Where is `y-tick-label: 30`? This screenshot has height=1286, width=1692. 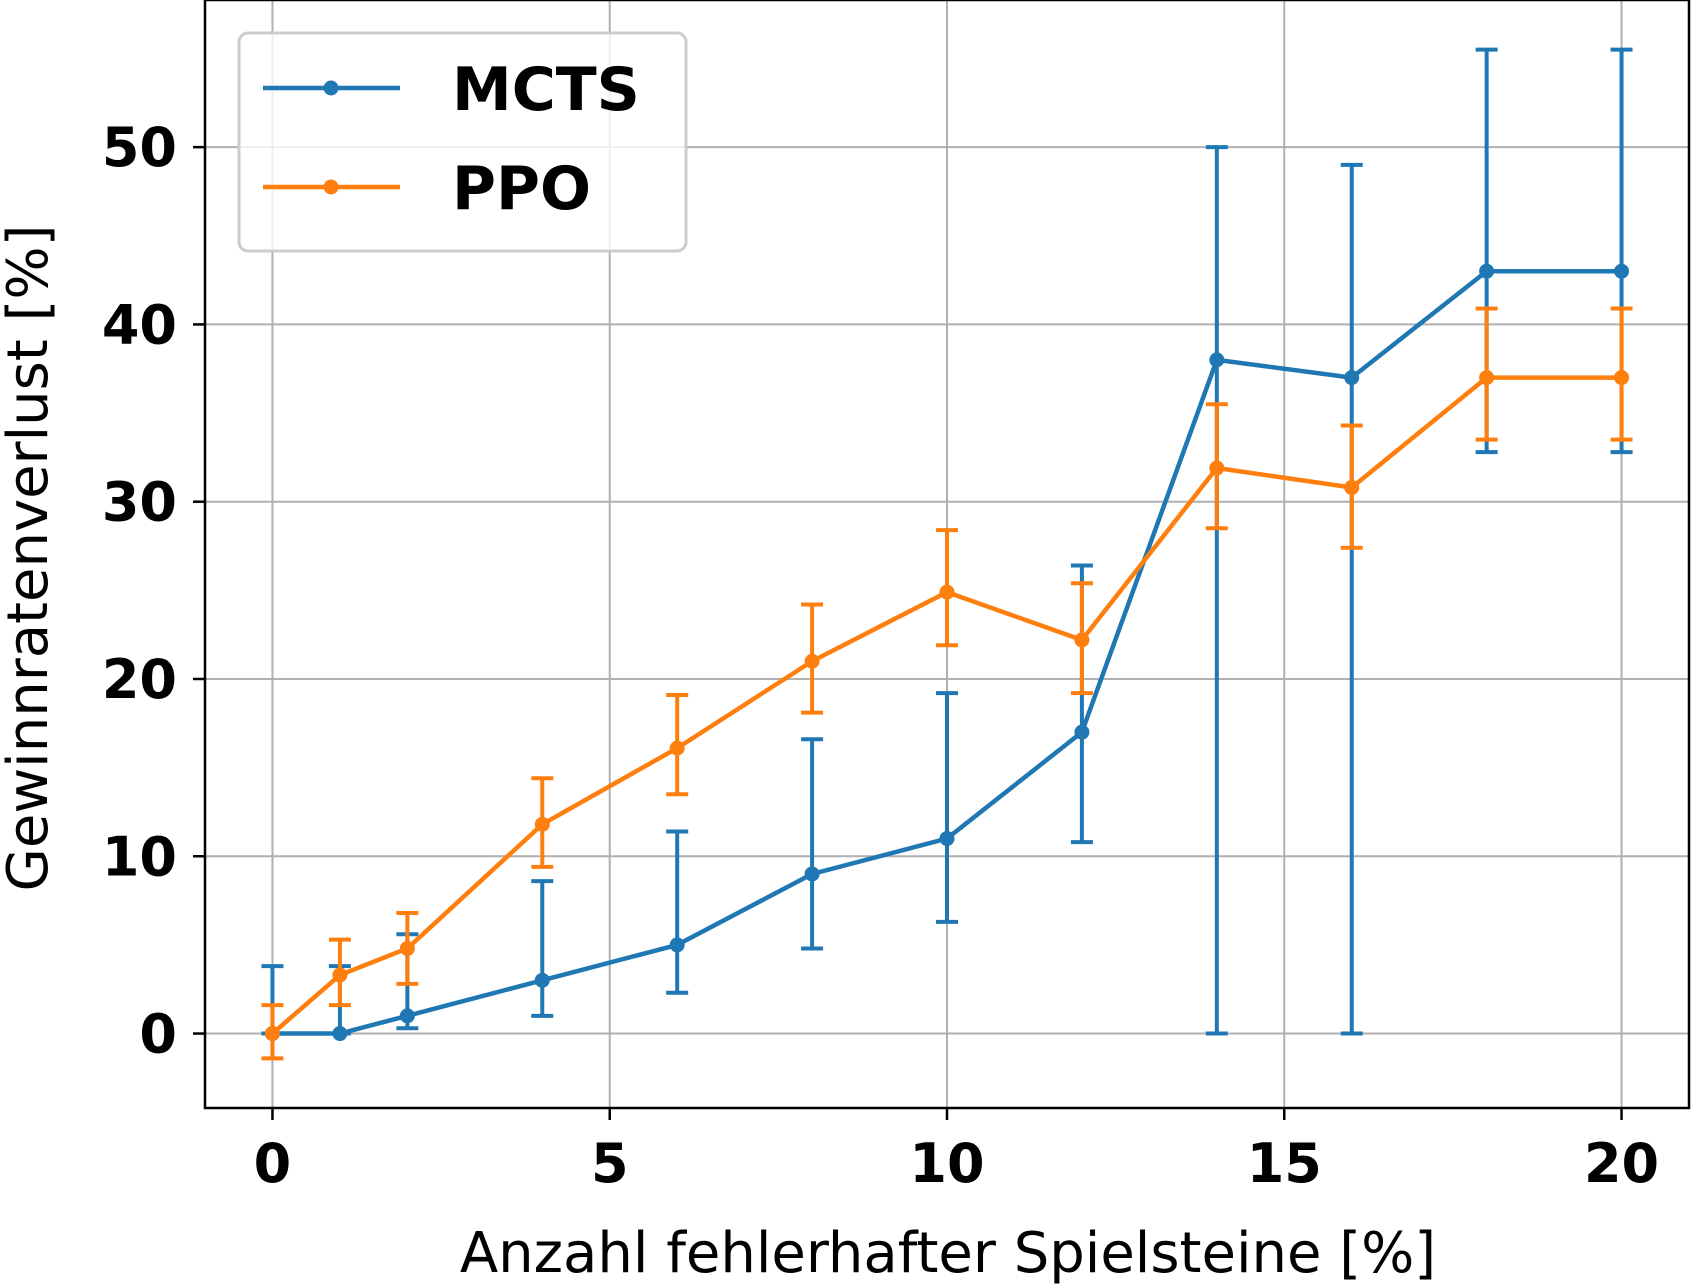
y-tick-label: 30 is located at coordinates (139, 502).